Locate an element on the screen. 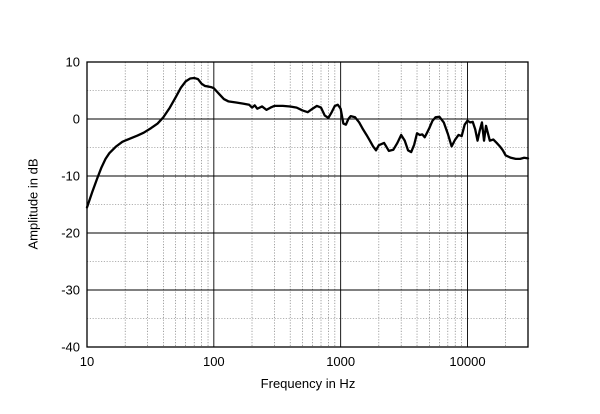 Image resolution: width=600 pixels, height=414 pixels. y-tick-label: 10 is located at coordinates (73, 62).